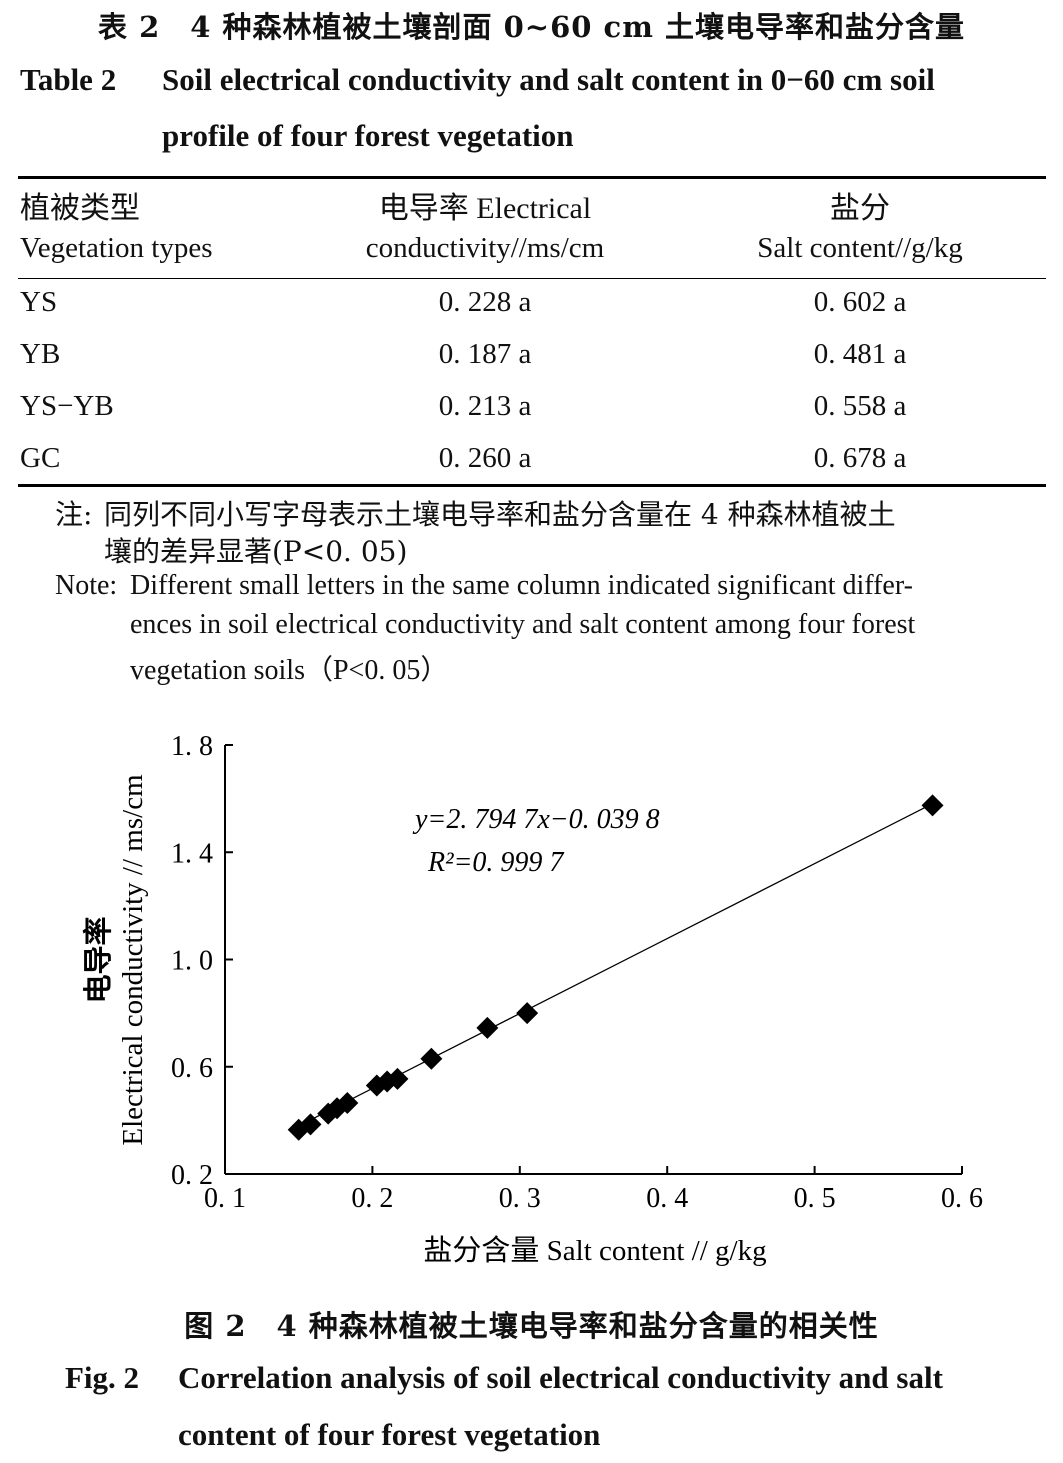  What do you see at coordinates (860, 458) in the screenshot?
I see `row-salt: 0. 678 a` at bounding box center [860, 458].